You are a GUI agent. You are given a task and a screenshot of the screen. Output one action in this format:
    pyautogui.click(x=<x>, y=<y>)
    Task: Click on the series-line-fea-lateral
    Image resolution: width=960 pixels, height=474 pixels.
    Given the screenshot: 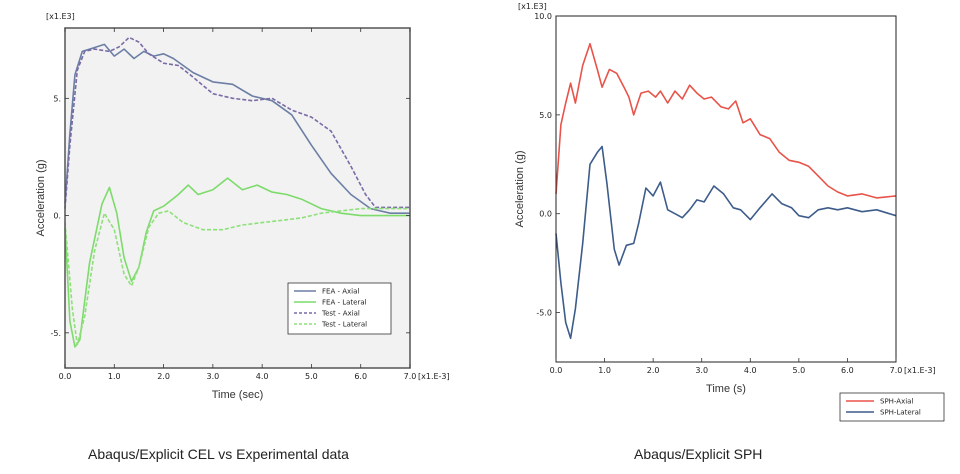 What is the action you would take?
    pyautogui.click(x=237, y=262)
    